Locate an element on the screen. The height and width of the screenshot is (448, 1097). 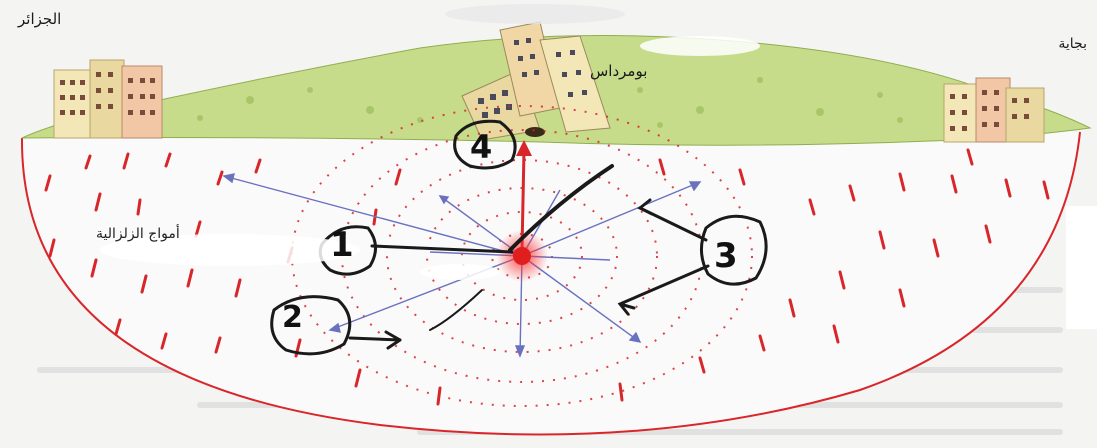
blank-page-area is located at coordinates (1081, 267).